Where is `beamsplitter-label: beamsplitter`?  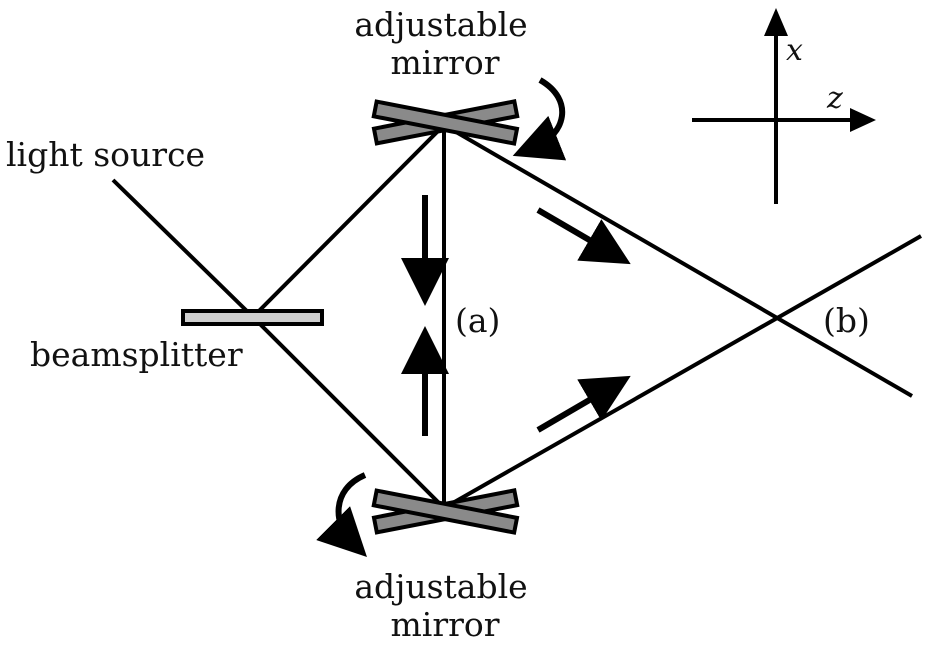
beamsplitter-label: beamsplitter is located at coordinates (136, 354).